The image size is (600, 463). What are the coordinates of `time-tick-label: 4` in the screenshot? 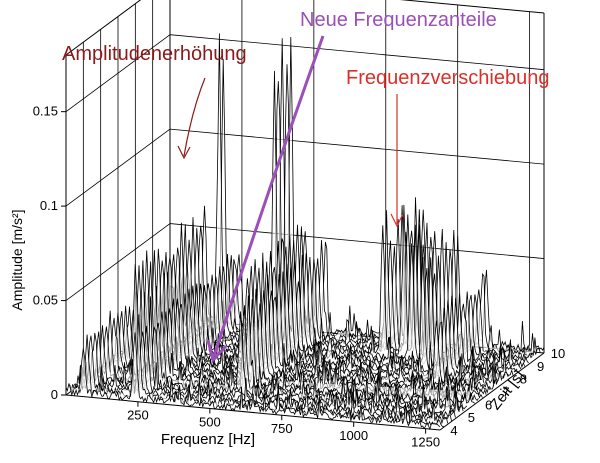 It's located at (453, 430).